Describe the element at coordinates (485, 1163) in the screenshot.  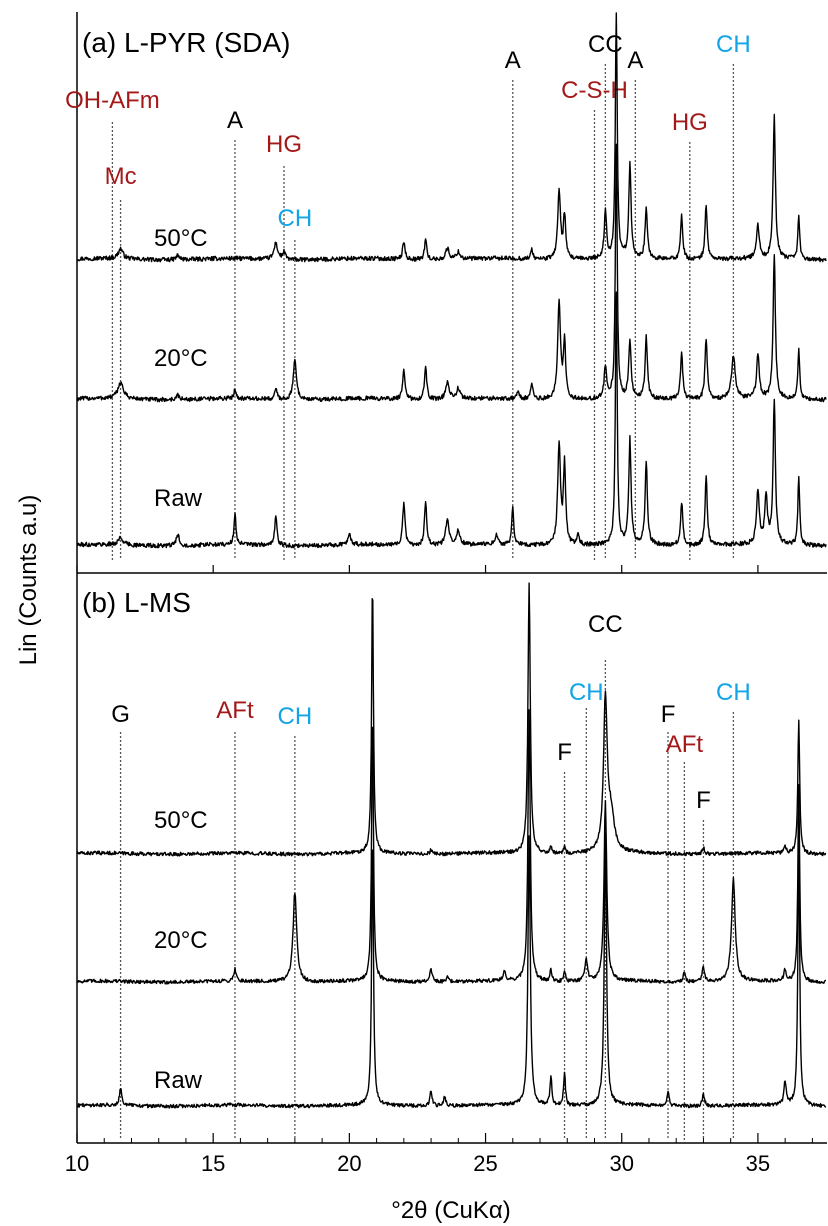
I see `x-tick-label: 25` at that location.